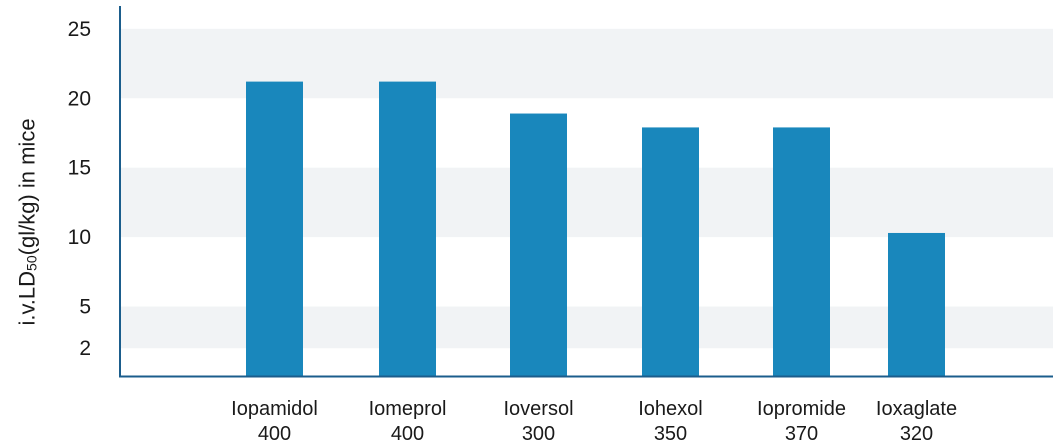 The width and height of the screenshot is (1053, 444). I want to click on x-category-name: Iopromide, so click(801, 409).